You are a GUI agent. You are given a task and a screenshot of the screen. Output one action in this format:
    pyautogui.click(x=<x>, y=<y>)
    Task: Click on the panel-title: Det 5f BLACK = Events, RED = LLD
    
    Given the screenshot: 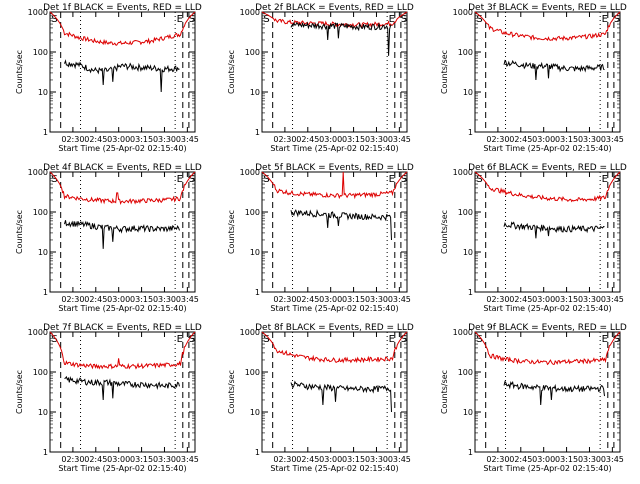 What is the action you would take?
    pyautogui.click(x=334, y=168)
    